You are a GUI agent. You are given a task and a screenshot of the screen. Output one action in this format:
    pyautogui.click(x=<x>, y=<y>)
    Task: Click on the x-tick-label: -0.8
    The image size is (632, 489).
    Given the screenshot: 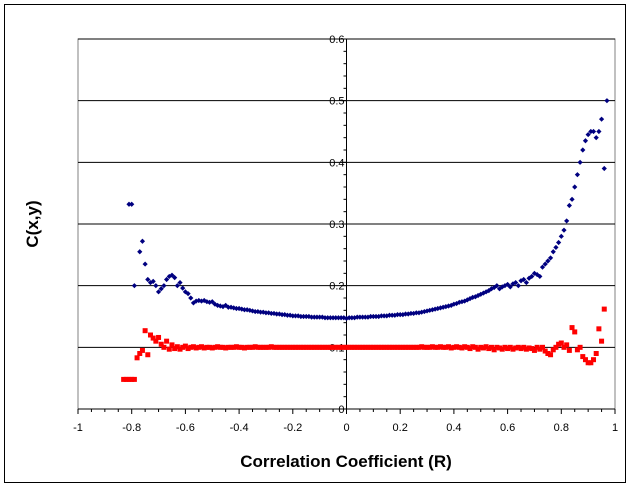 What is the action you would take?
    pyautogui.click(x=131, y=428)
    